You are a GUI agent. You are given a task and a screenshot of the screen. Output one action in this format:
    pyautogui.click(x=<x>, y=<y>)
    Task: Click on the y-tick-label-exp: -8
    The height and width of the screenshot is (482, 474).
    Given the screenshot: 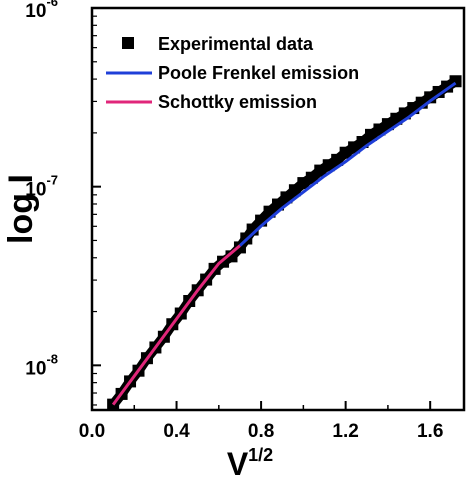 What is the action you would take?
    pyautogui.click(x=52, y=358)
    